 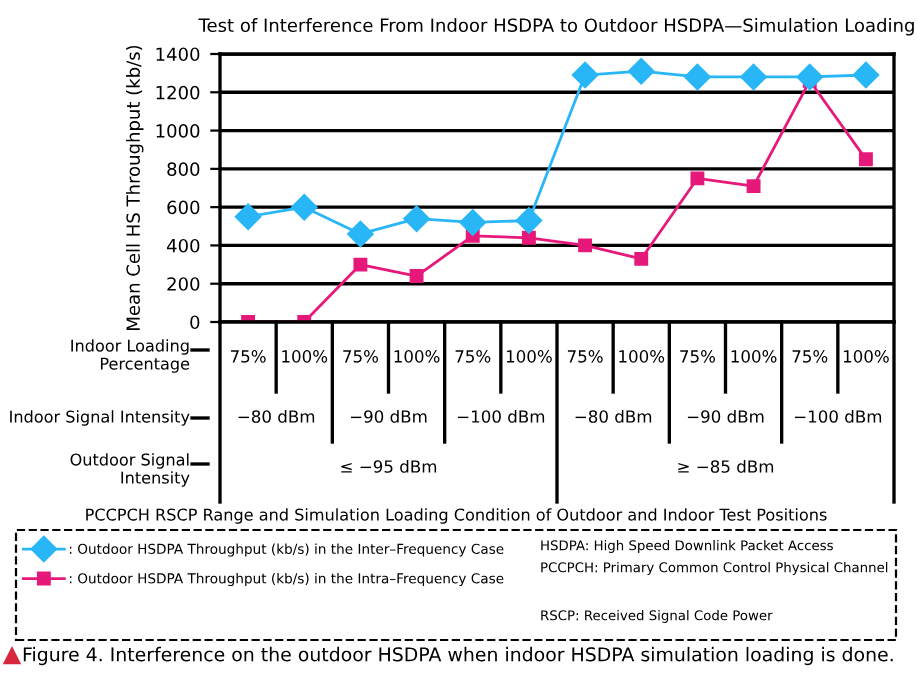 What do you see at coordinates (178, 92) in the screenshot?
I see `y-tick-label: 1200` at bounding box center [178, 92].